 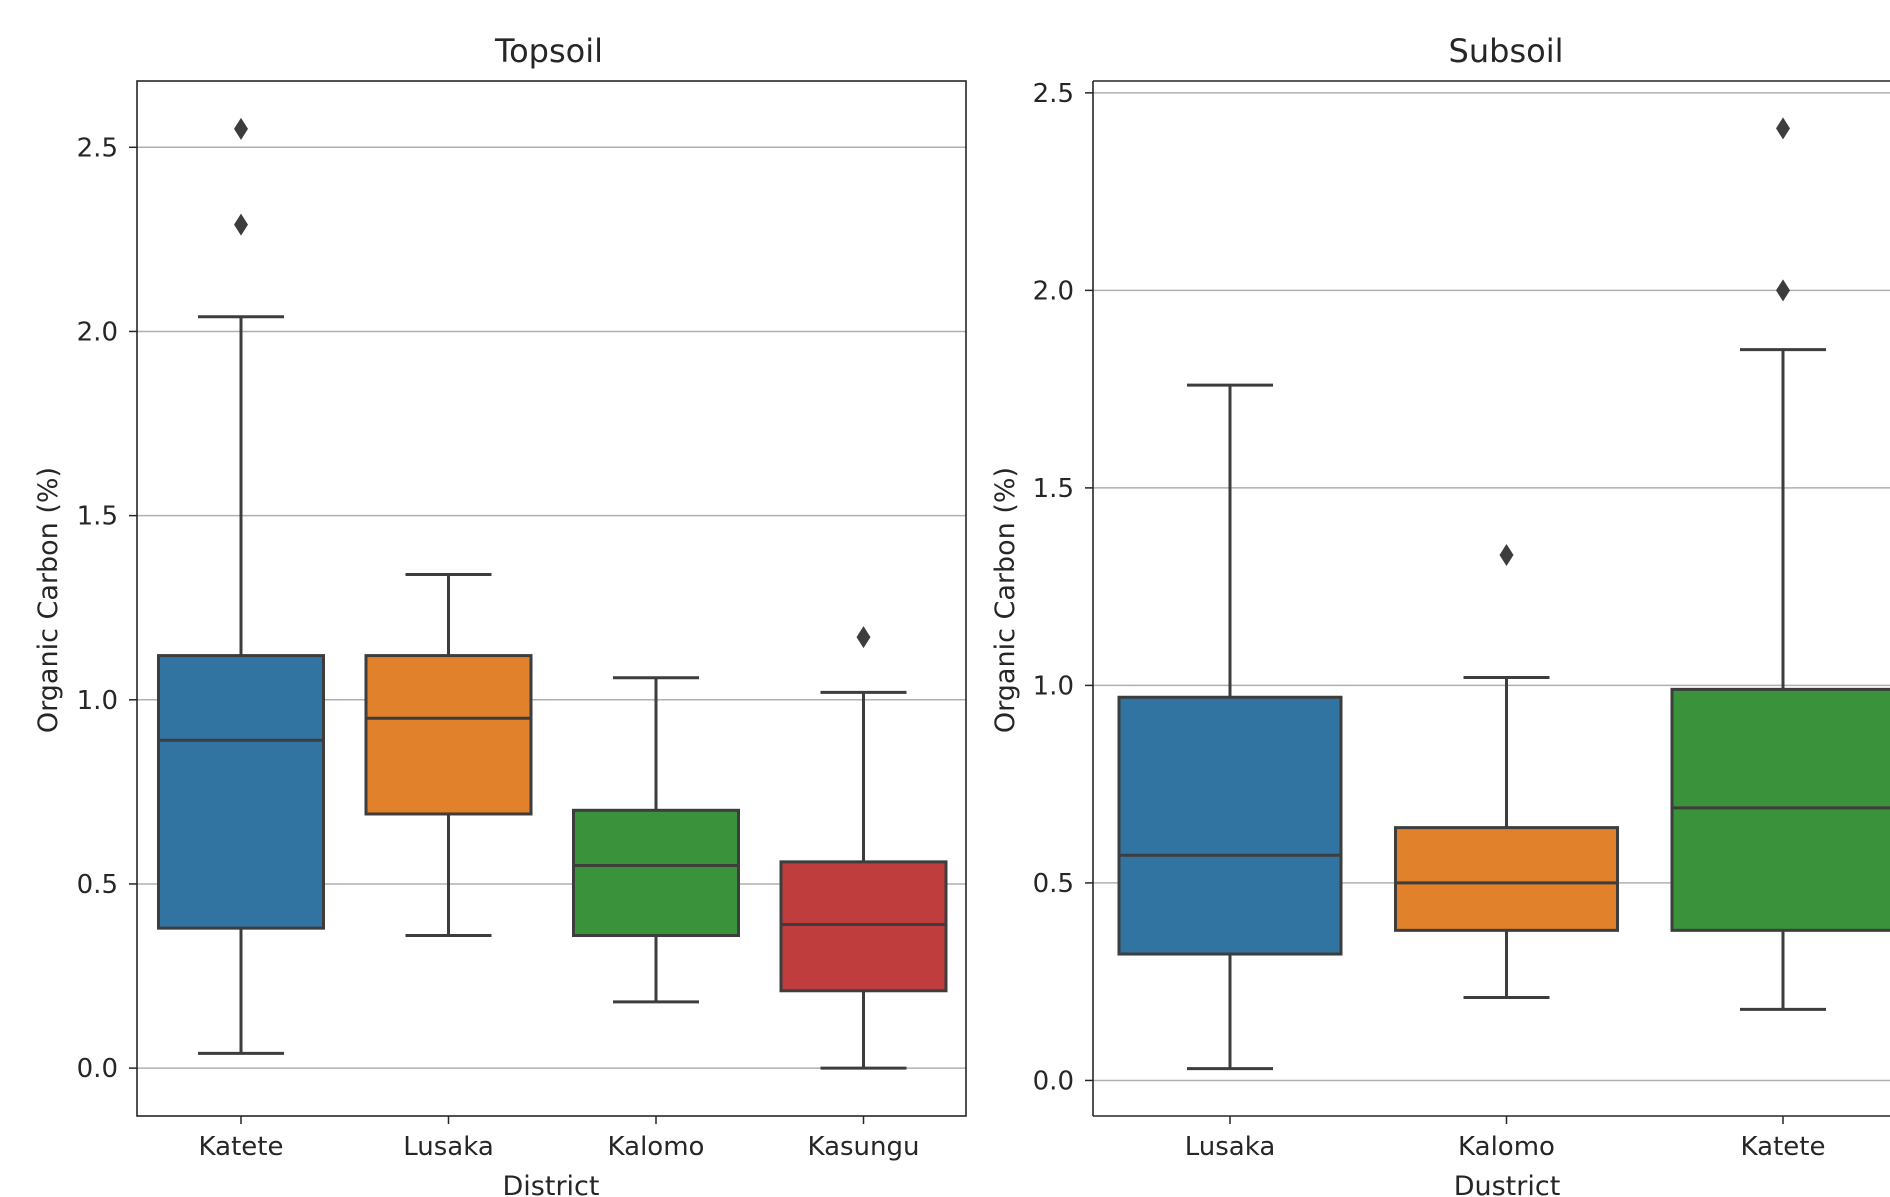 I want to click on x-axis-ticks: Lusaka Kalomo Katete, so click(x=1505, y=1139).